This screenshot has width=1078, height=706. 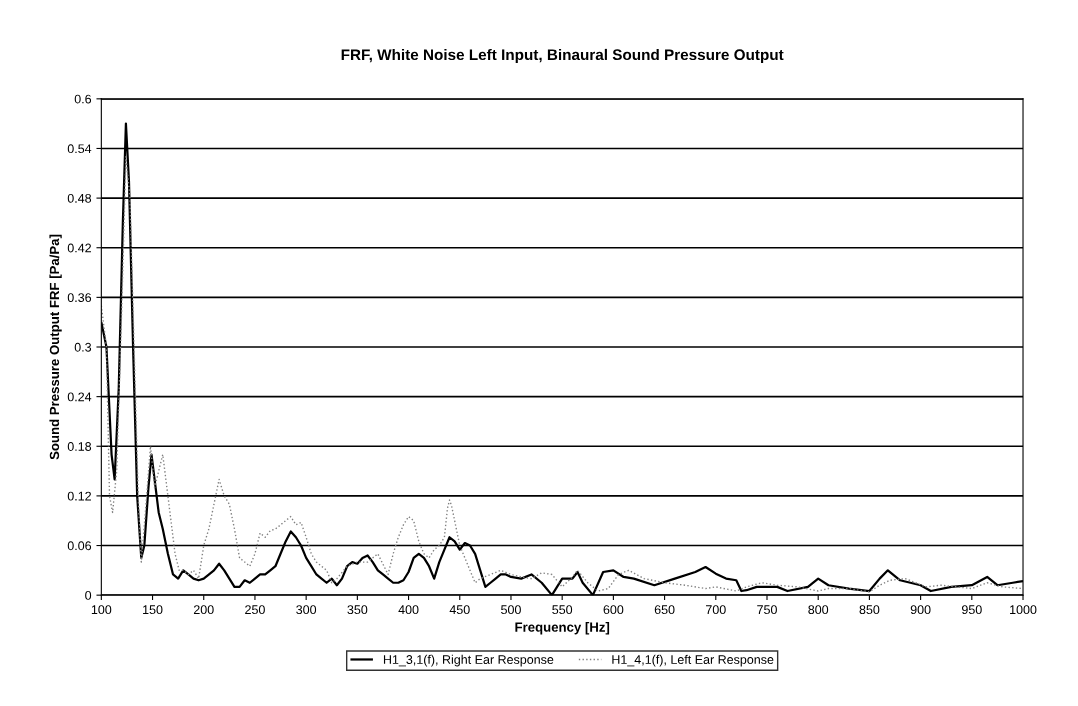 What do you see at coordinates (79, 149) in the screenshot?
I see `y-tick-label: 0.54` at bounding box center [79, 149].